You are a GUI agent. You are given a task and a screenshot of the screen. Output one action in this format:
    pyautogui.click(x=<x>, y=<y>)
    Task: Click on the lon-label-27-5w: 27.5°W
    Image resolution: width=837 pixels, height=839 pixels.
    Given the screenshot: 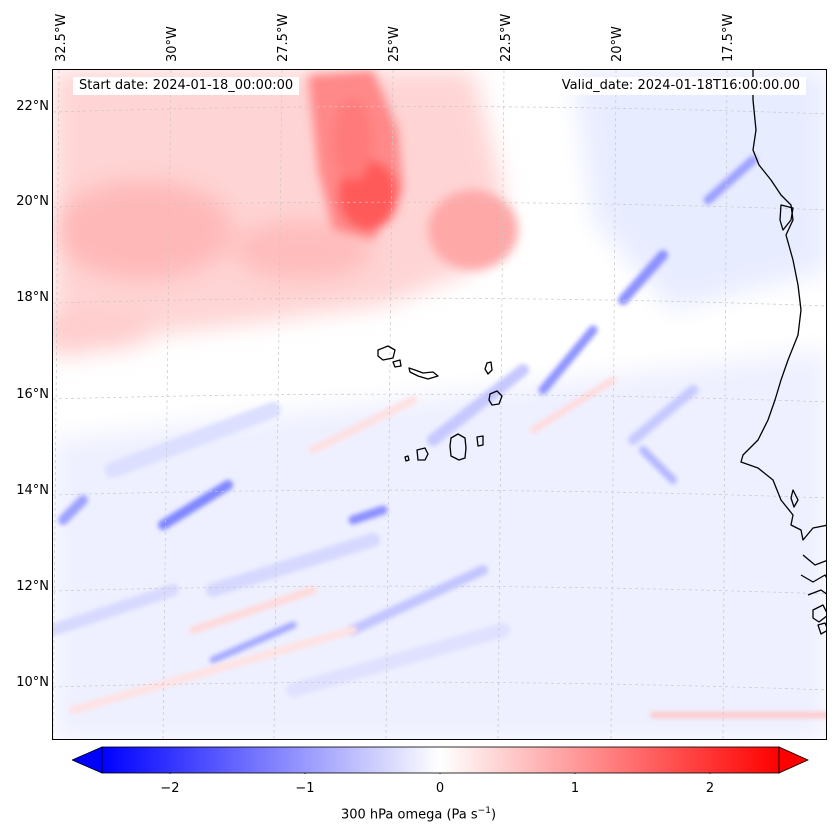 What is the action you would take?
    pyautogui.click(x=283, y=37)
    